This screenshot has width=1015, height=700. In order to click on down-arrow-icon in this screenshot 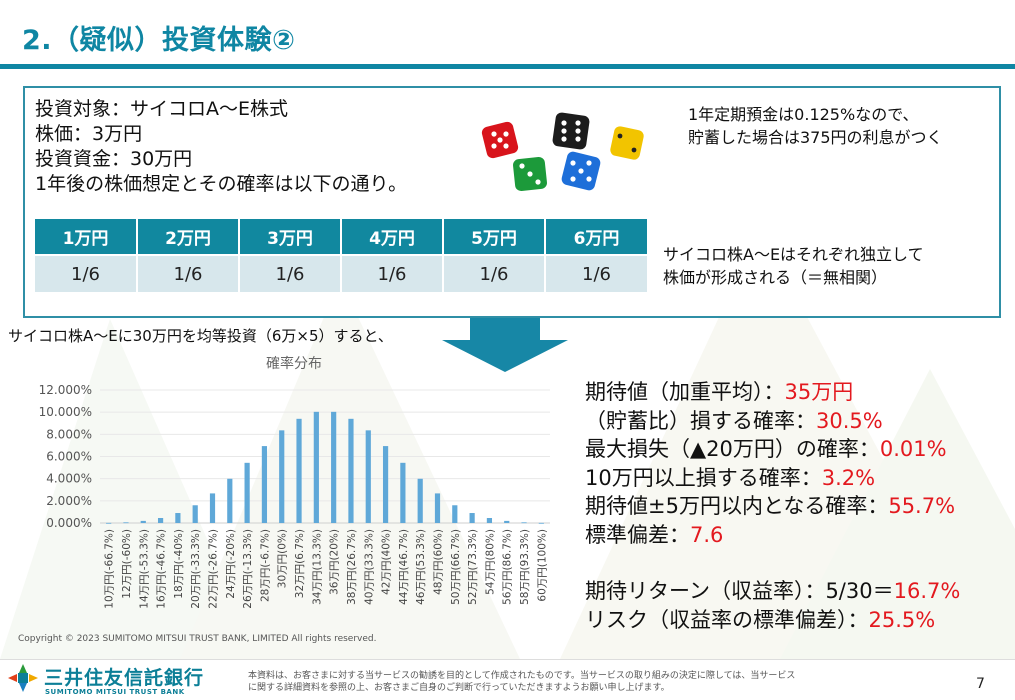, I will do `click(505, 345)`.